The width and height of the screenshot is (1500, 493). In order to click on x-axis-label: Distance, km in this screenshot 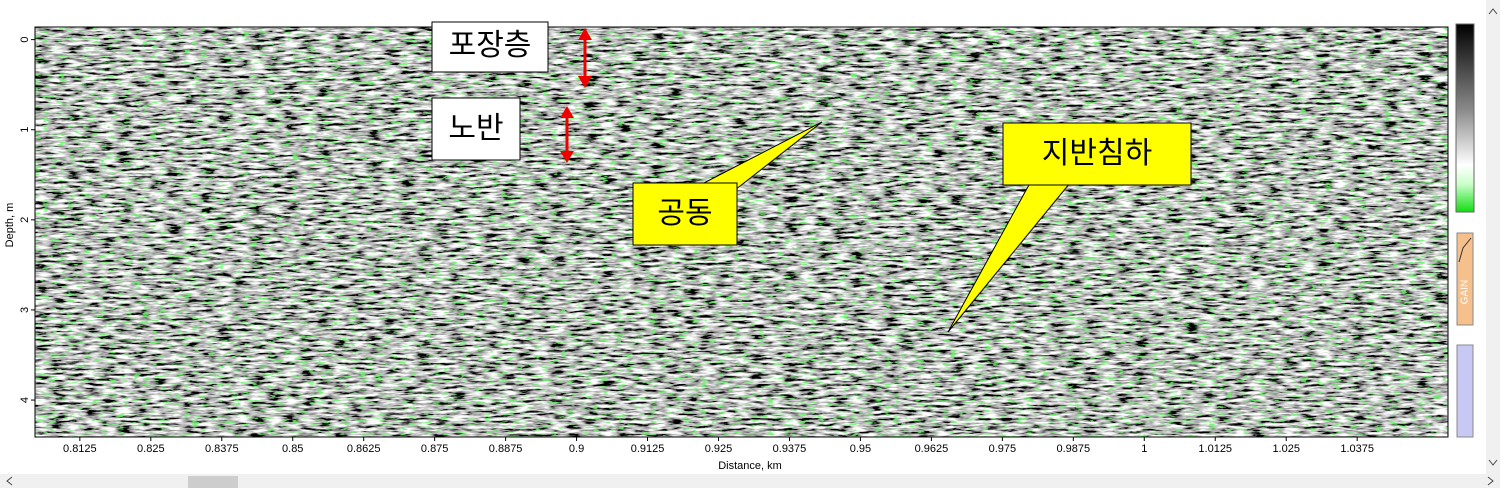, I will do `click(750, 466)`.